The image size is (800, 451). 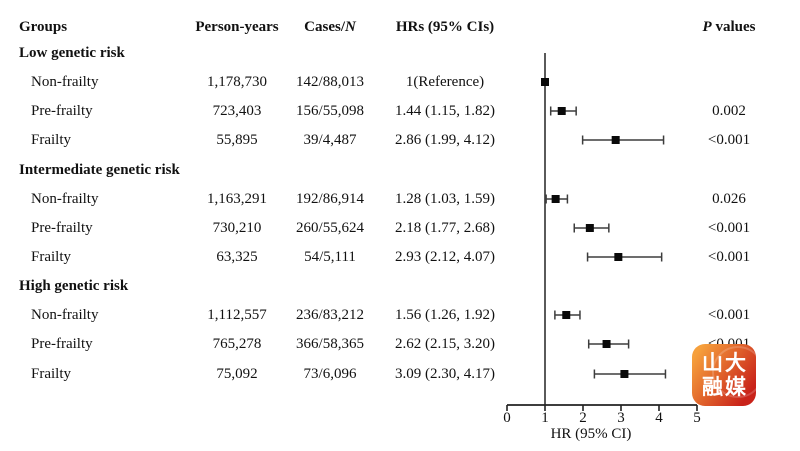 What do you see at coordinates (237, 27) in the screenshot?
I see `header-person-years: Person-years` at bounding box center [237, 27].